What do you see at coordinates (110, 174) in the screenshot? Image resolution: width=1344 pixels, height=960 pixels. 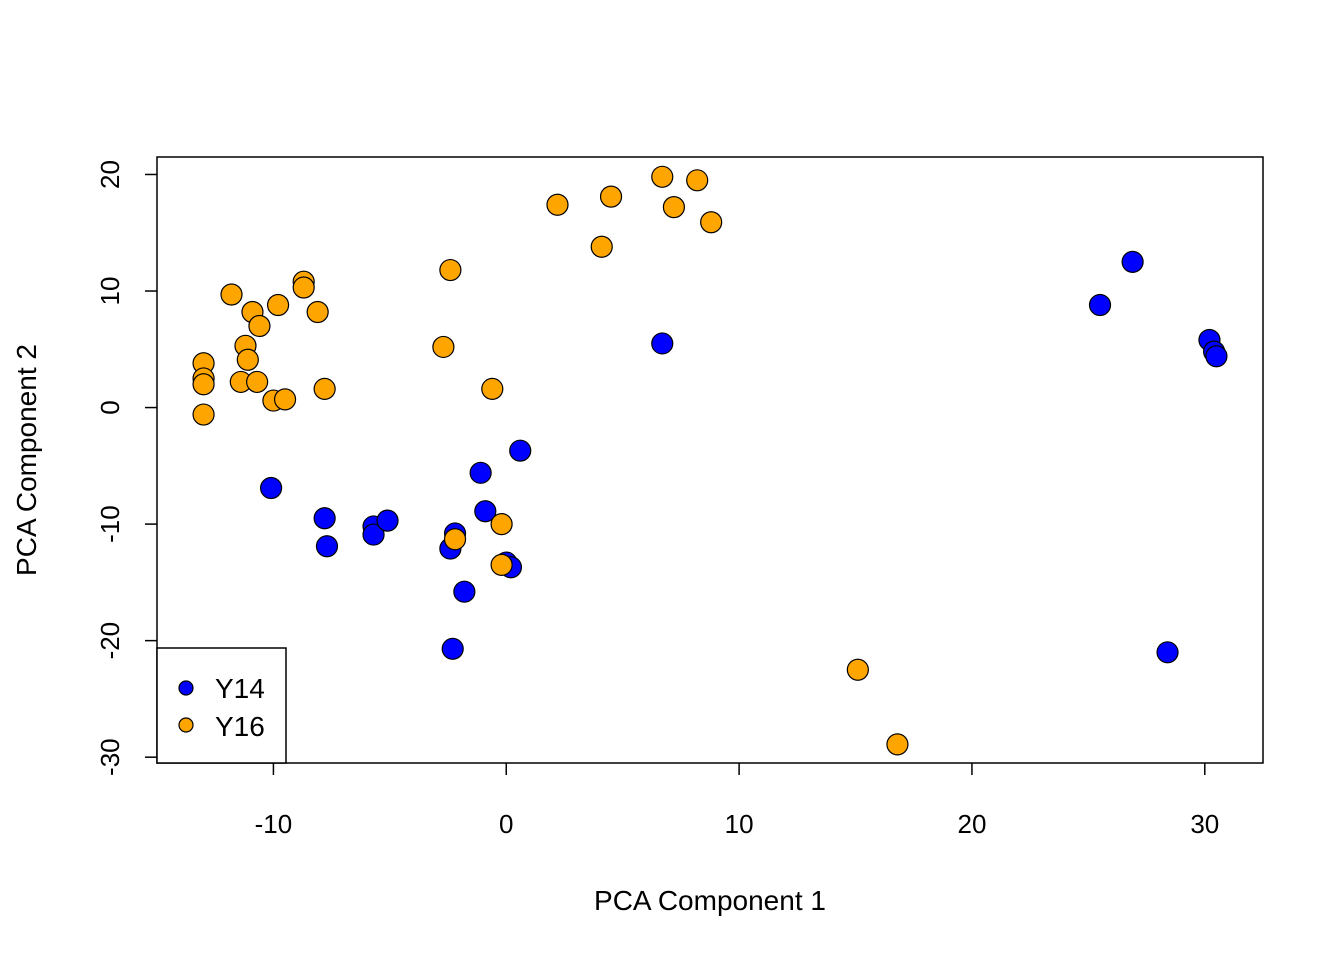 I see `y-tick-label: 20` at bounding box center [110, 174].